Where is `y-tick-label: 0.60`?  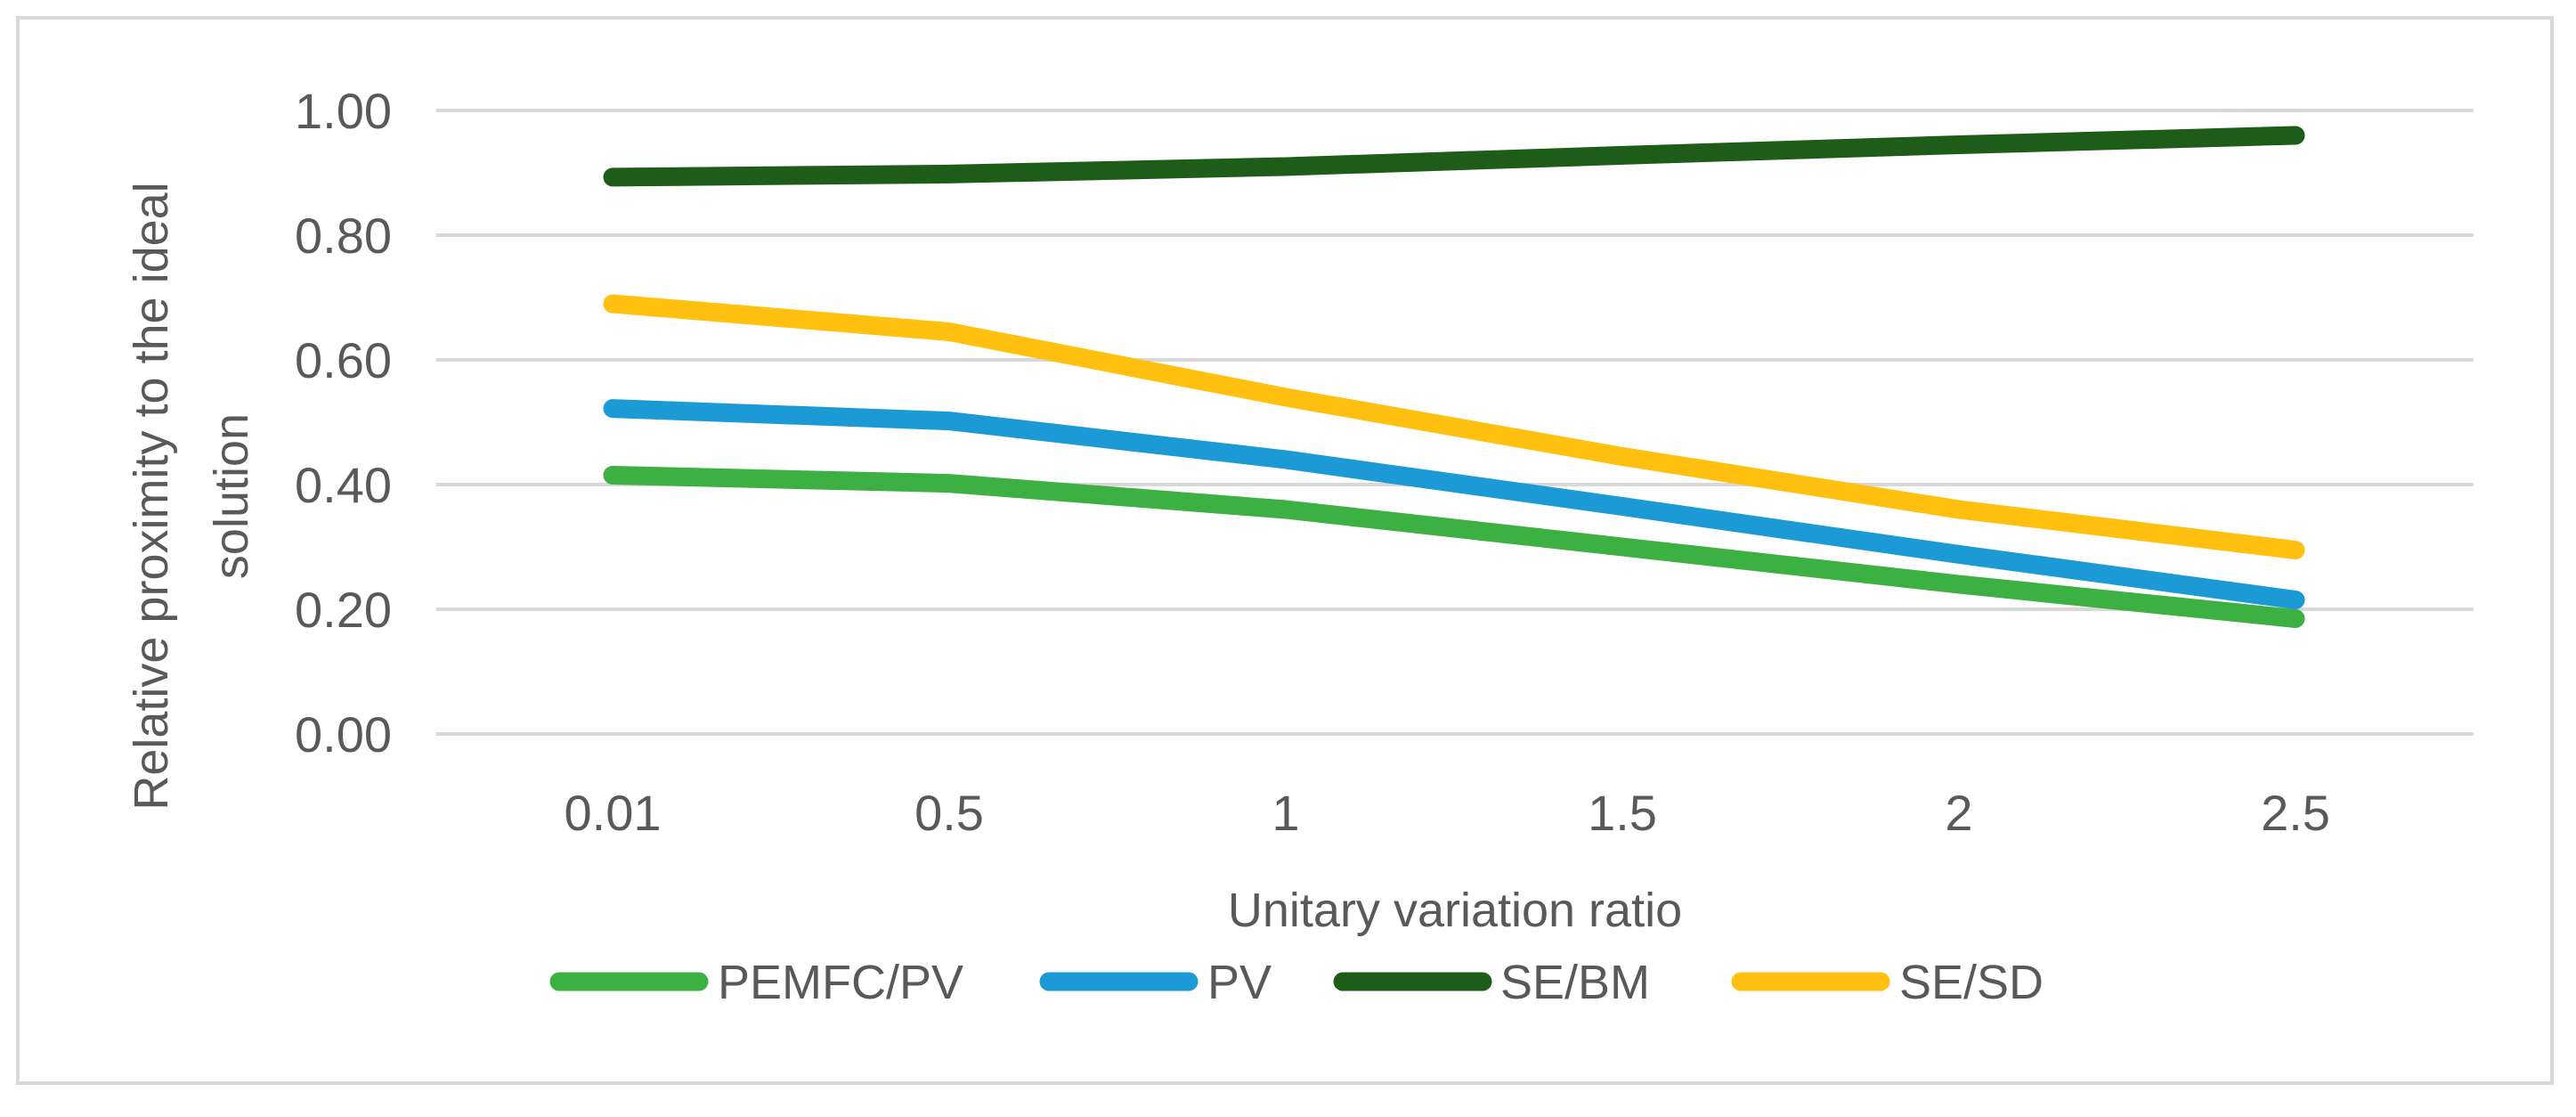
y-tick-label: 0.60 is located at coordinates (343, 360).